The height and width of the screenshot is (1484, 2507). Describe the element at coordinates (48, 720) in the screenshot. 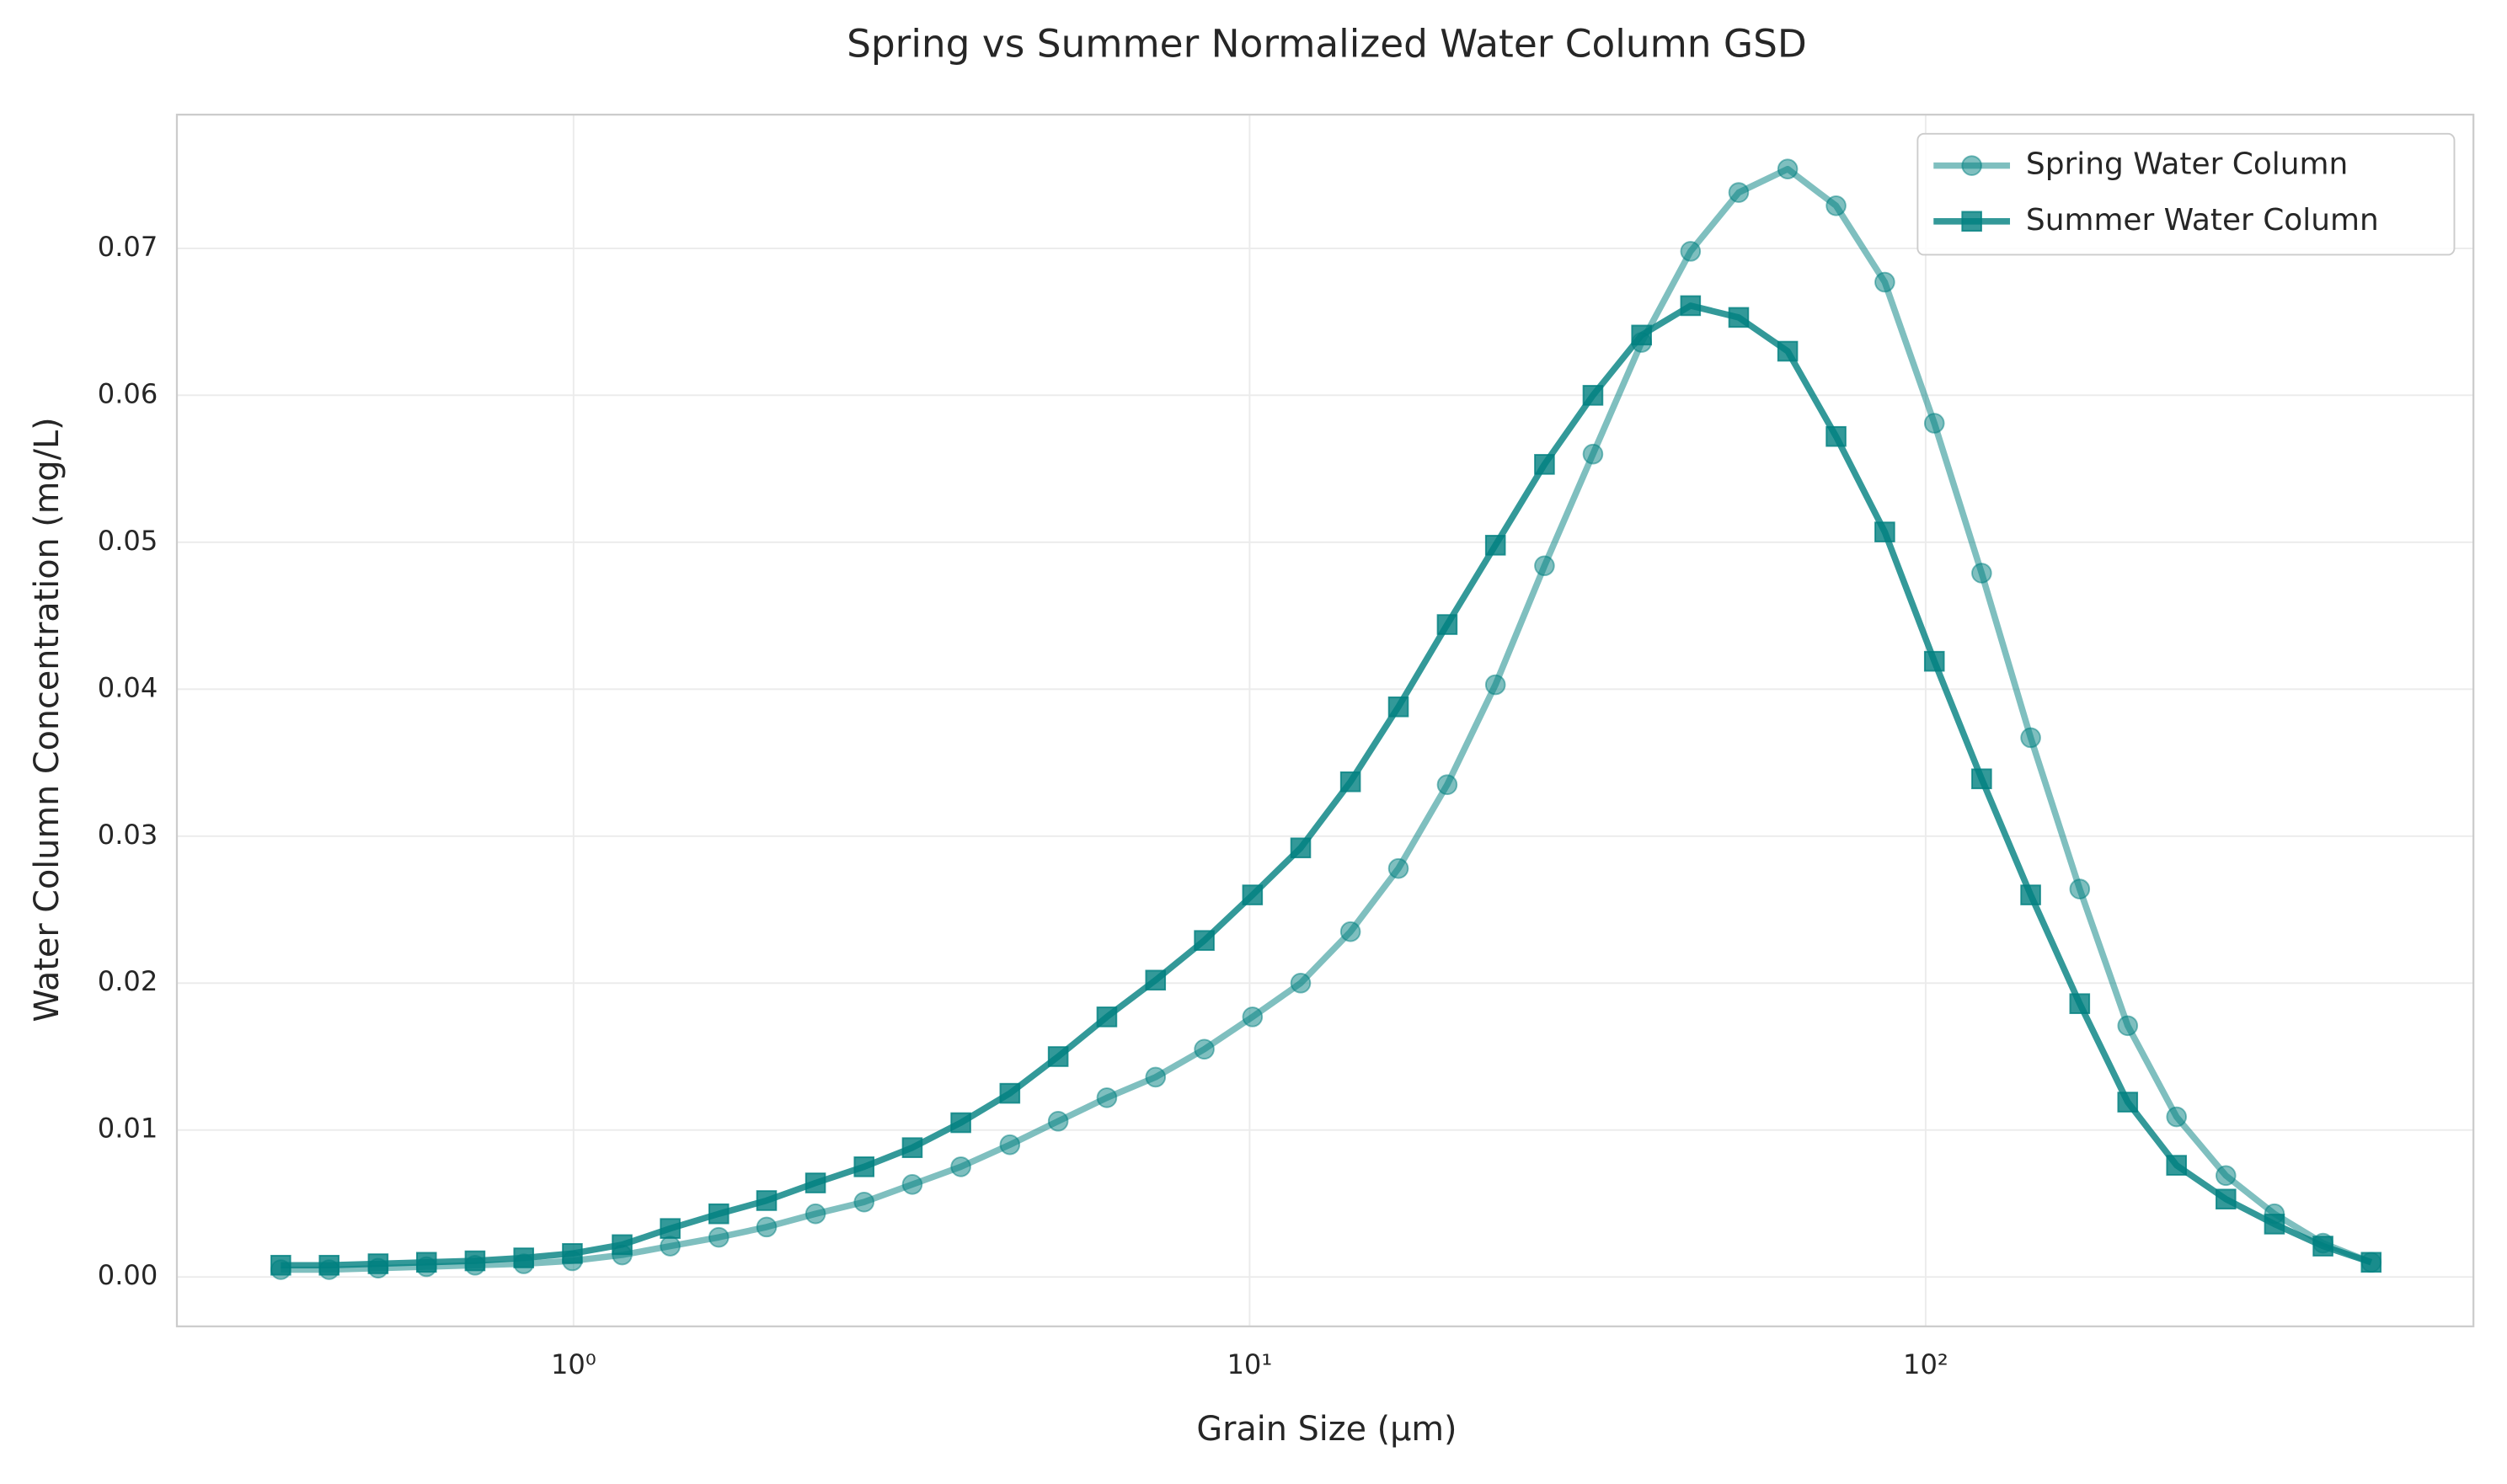

I see `y-axis-label: Water Column Concentration (mg/L)` at that location.